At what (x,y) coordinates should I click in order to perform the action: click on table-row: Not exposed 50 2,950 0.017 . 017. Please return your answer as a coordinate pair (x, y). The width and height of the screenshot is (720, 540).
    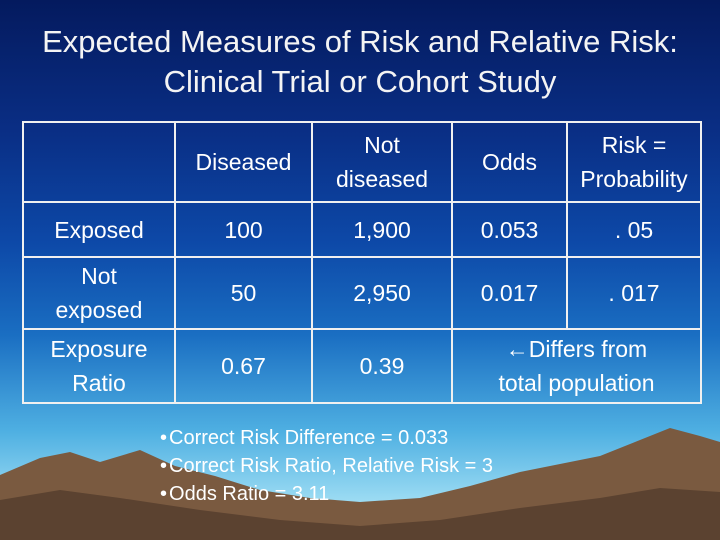
    Looking at the image, I should click on (362, 293).